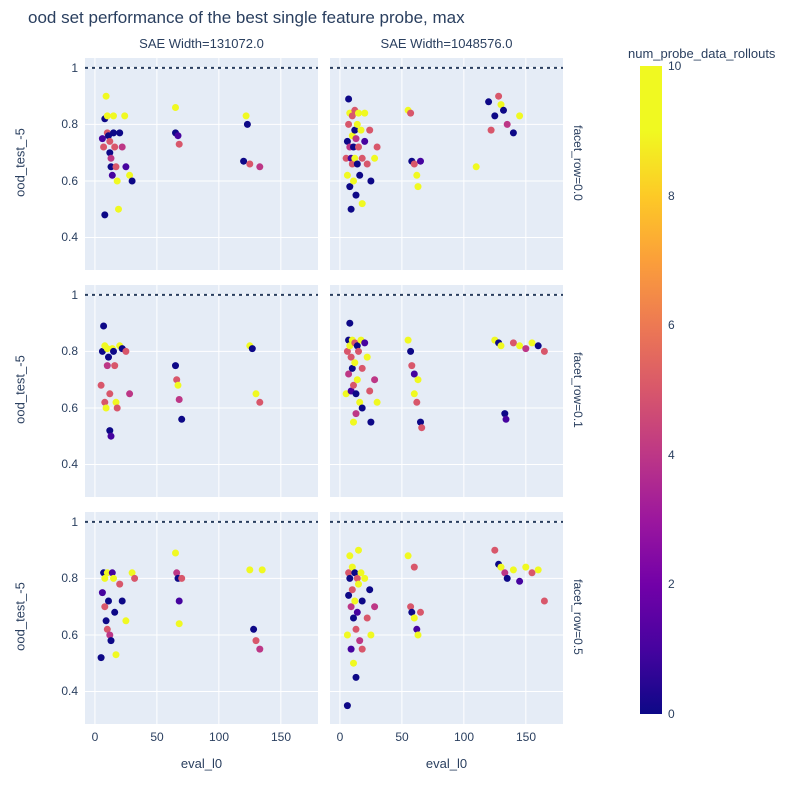 Image resolution: width=800 pixels, height=800 pixels. What do you see at coordinates (578, 390) in the screenshot?
I see `facet-row-label: facet_row=0.1` at bounding box center [578, 390].